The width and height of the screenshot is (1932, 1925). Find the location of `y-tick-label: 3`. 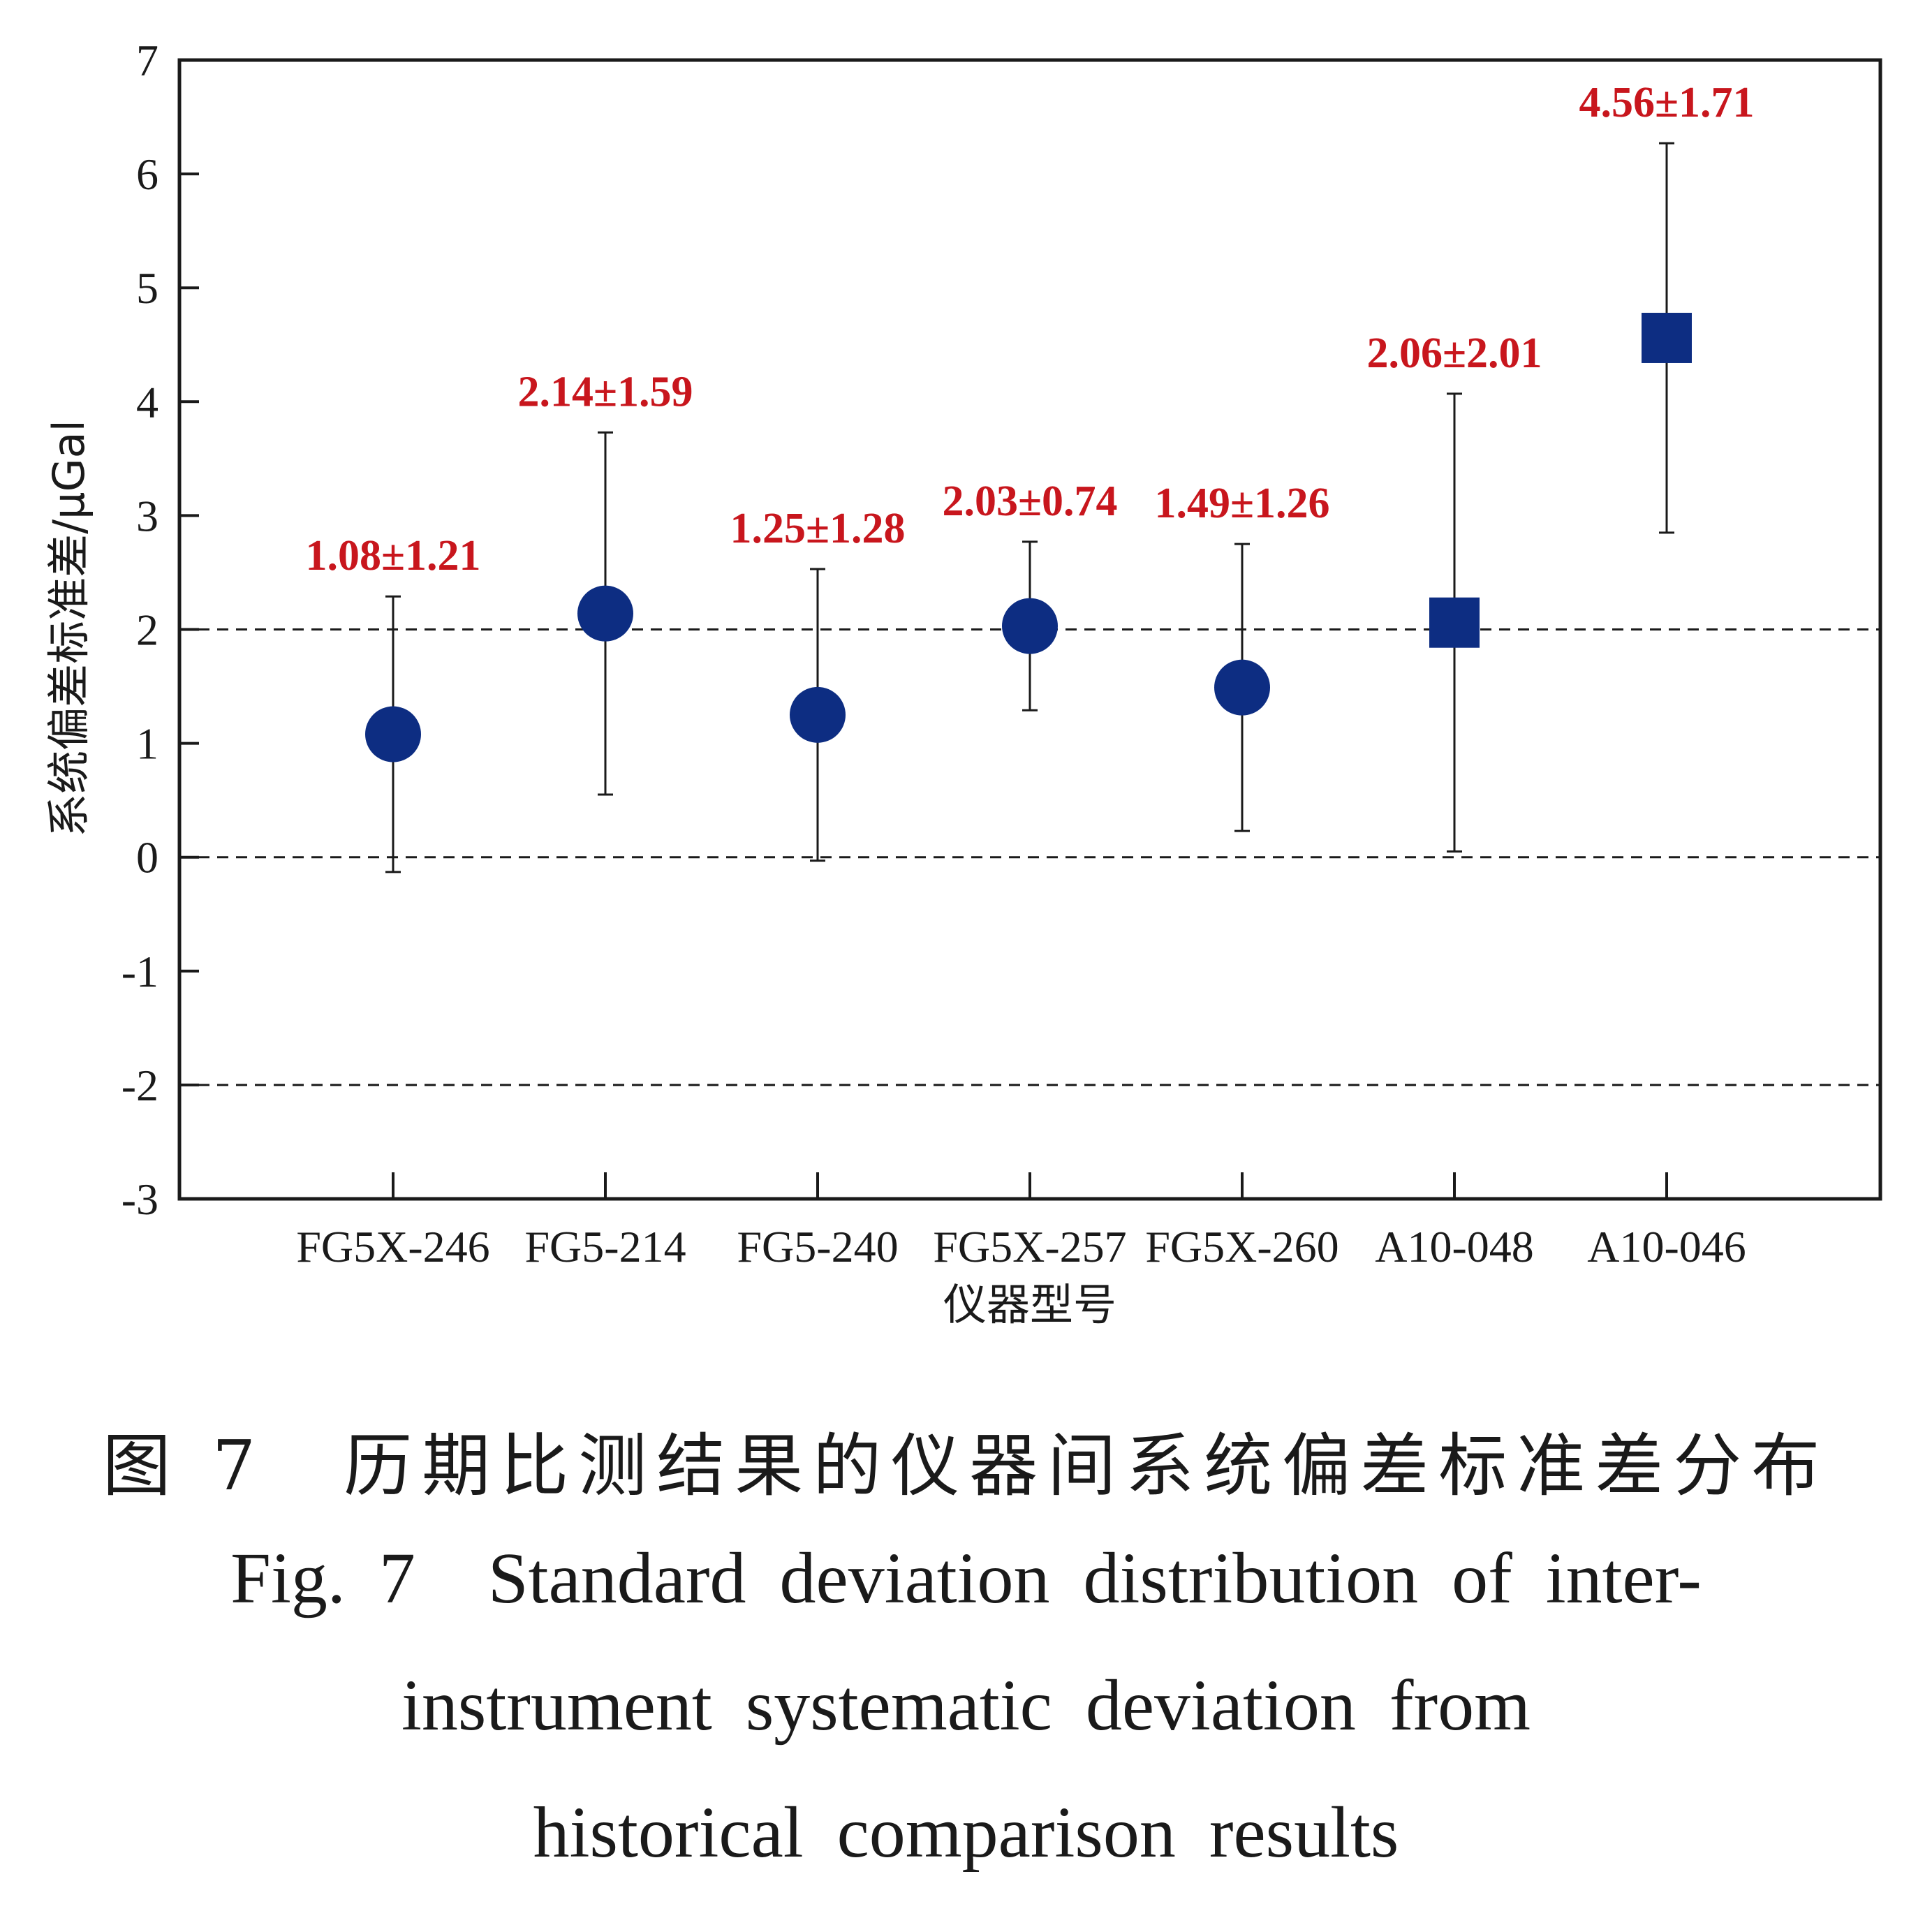

y-tick-label: 3 is located at coordinates (147, 515).